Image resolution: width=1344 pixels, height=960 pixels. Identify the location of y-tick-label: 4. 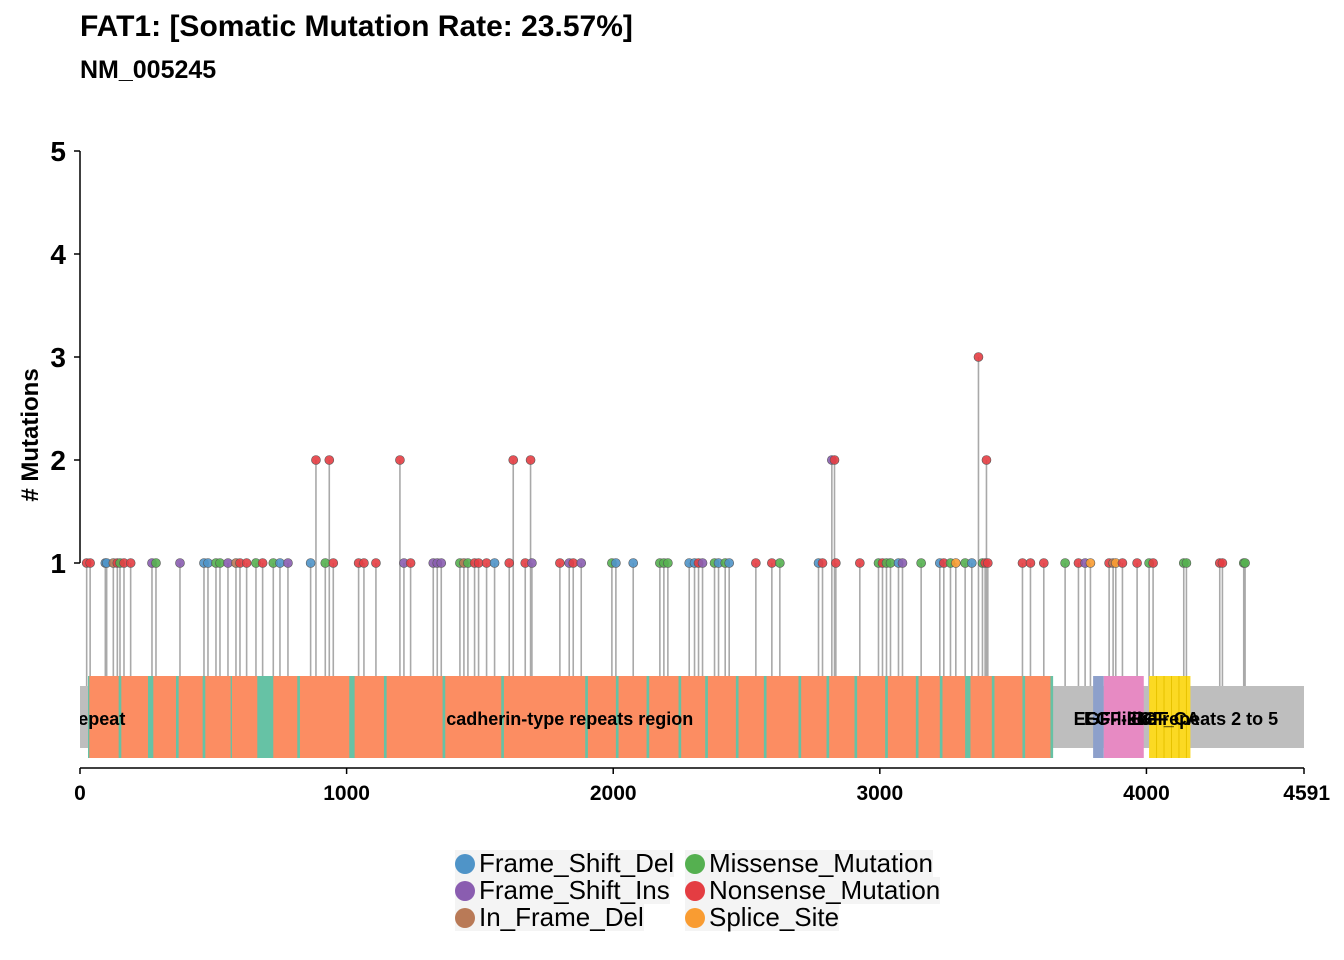
(58, 254).